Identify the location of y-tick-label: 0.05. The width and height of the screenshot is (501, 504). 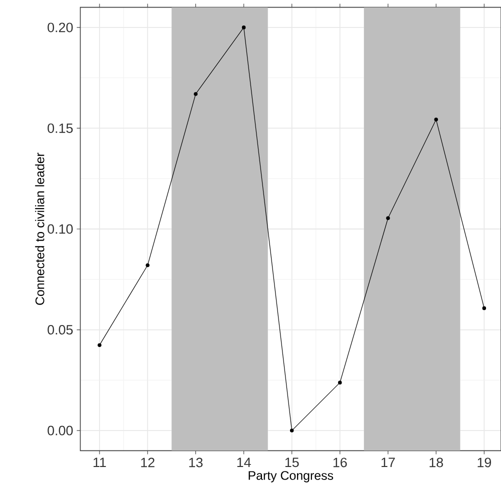
(60, 330).